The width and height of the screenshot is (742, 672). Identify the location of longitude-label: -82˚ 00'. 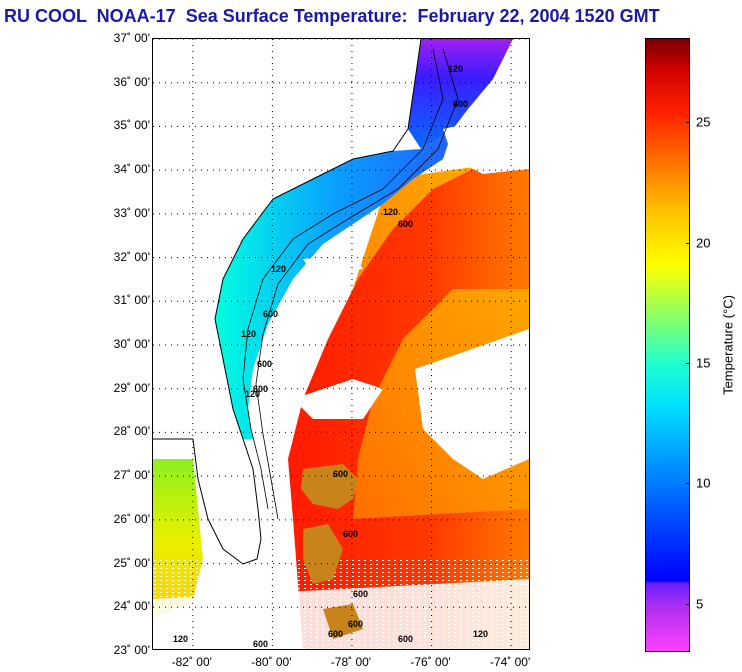
(191, 662).